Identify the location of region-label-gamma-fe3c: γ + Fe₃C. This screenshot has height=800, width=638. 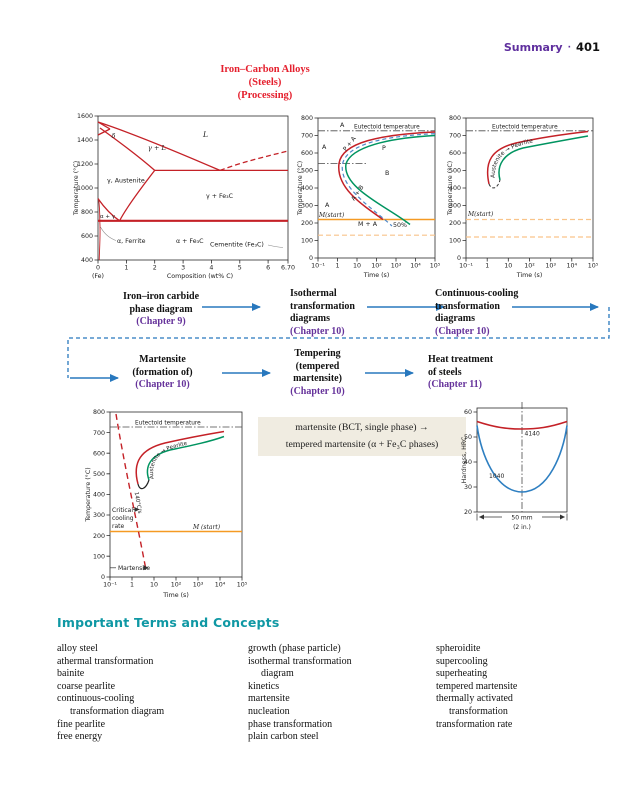
(220, 196).